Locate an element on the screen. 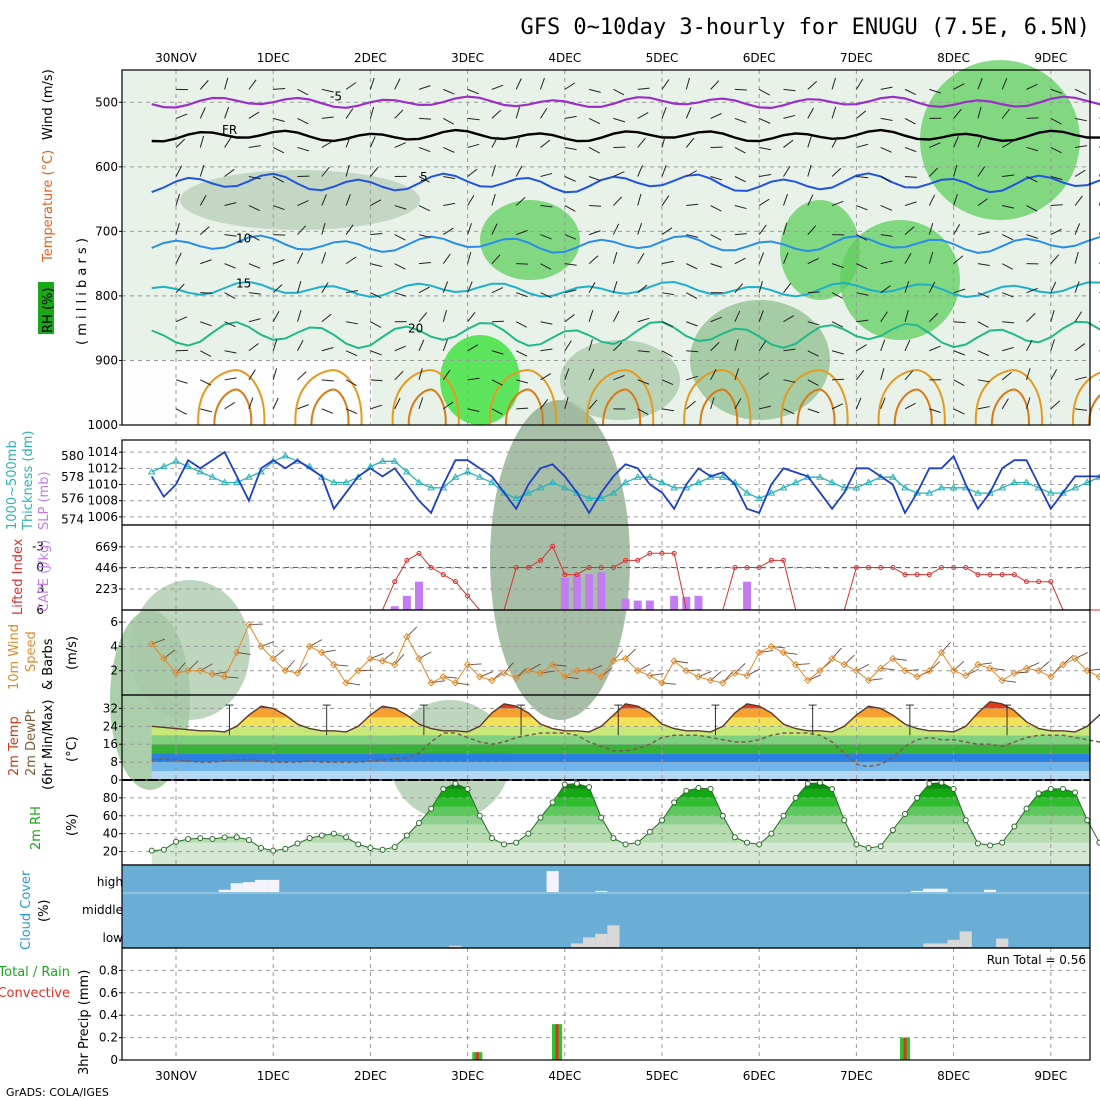  rh-shade is located at coordinates (300, 200).